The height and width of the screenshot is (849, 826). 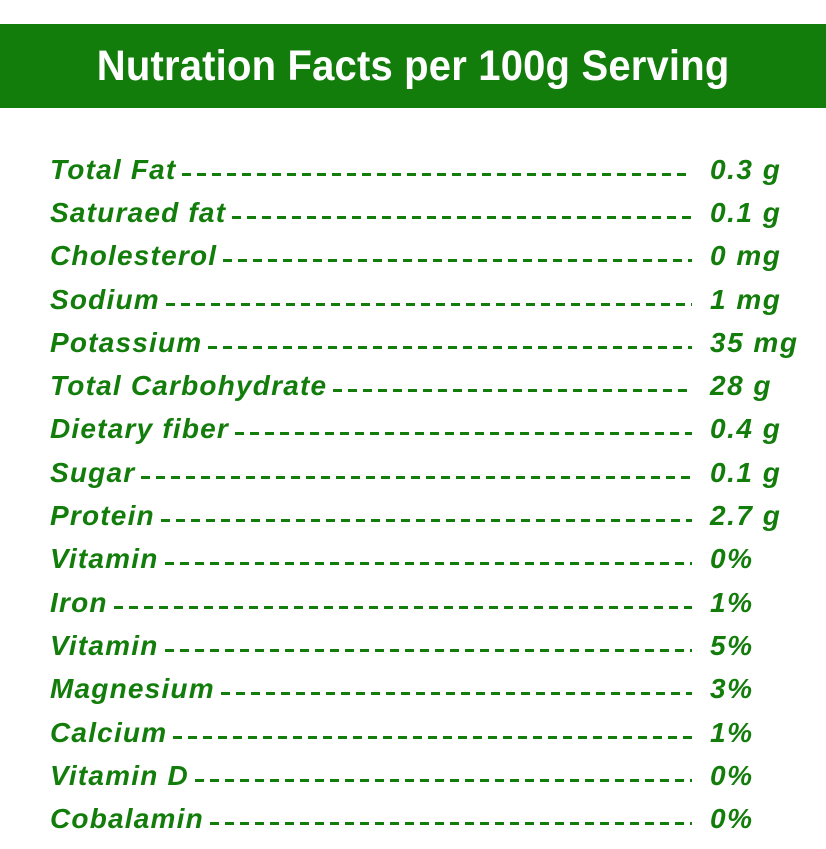 What do you see at coordinates (746, 299) in the screenshot?
I see `nutrient-value: 1 mg` at bounding box center [746, 299].